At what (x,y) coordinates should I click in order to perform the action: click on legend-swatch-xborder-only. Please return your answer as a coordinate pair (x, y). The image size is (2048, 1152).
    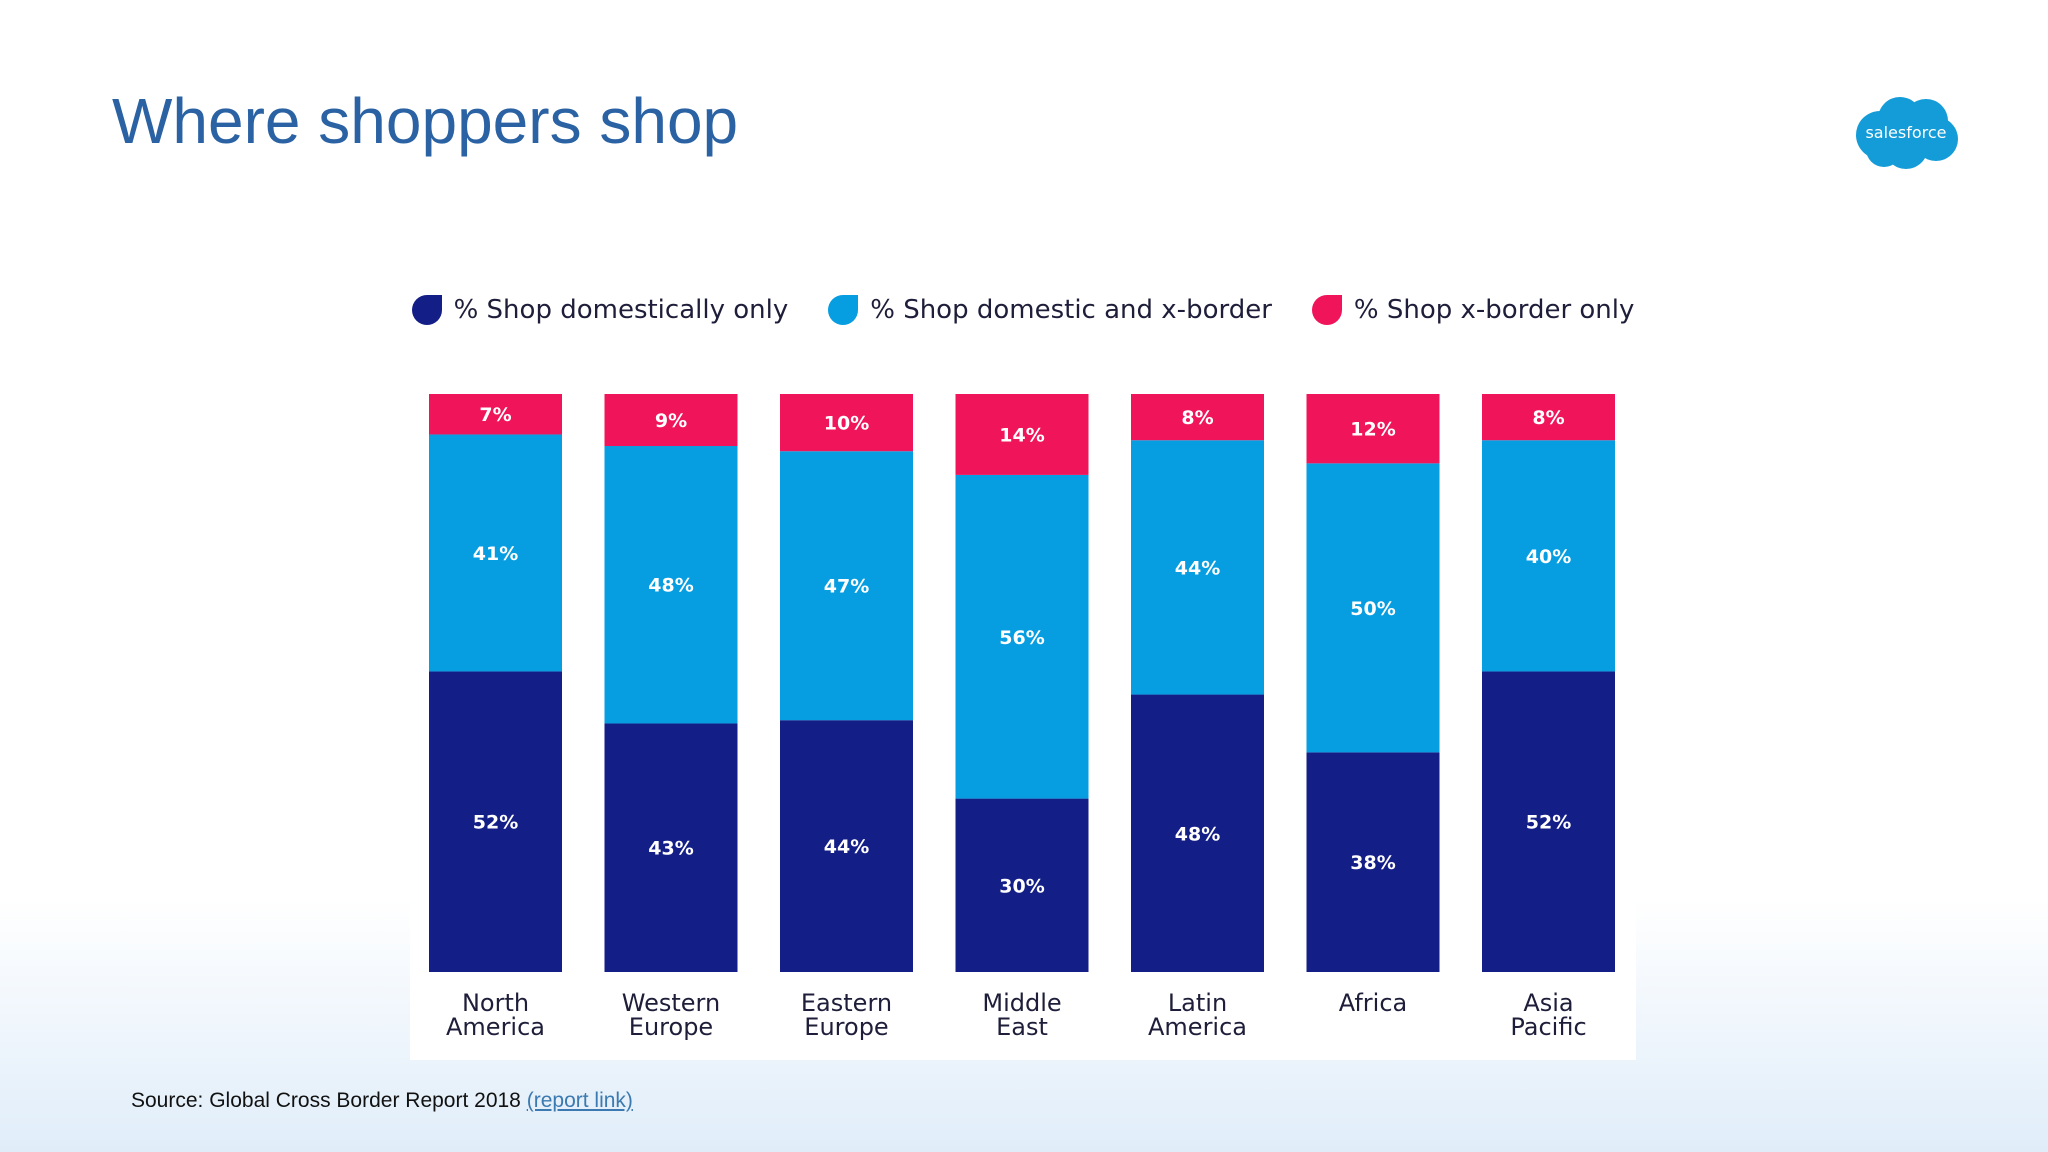
    Looking at the image, I should click on (1326, 310).